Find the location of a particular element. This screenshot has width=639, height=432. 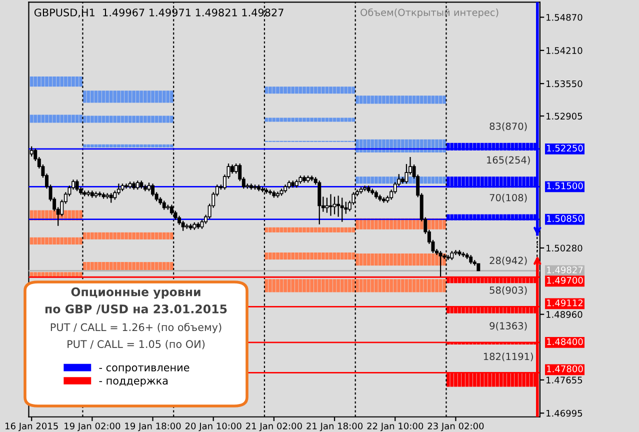

y-tick-label: 1.47655 is located at coordinates (564, 380).